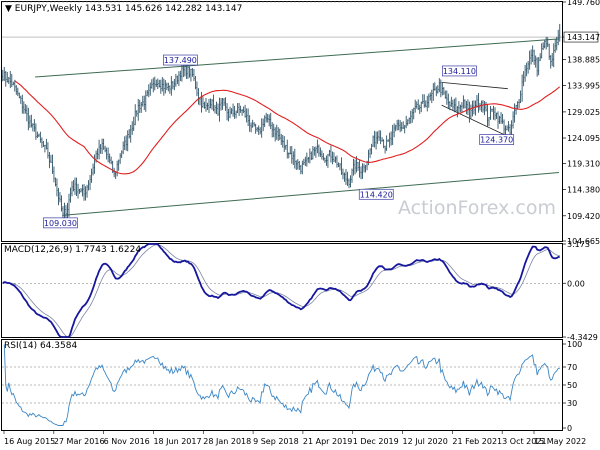 This screenshot has width=600, height=450. I want to click on rsi-y-tick-label: 50, so click(572, 385).